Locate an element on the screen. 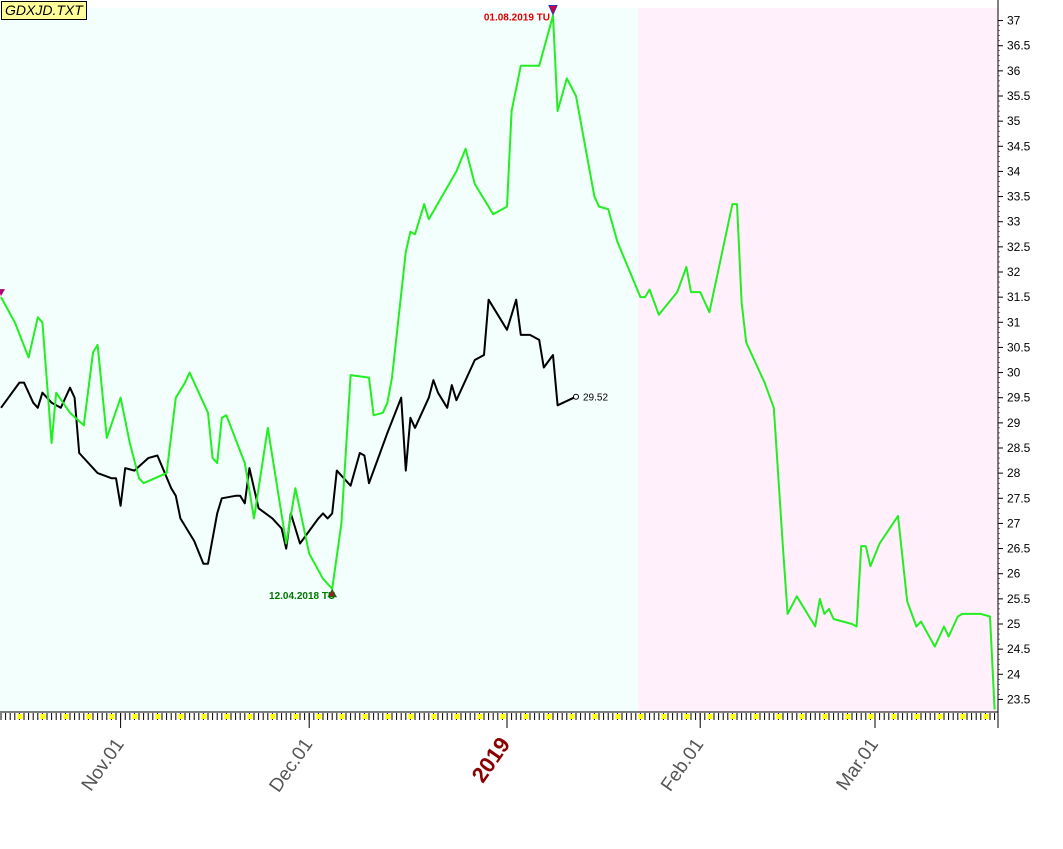 This screenshot has width=1063, height=849. y-tick-label: 36 is located at coordinates (1014, 71).